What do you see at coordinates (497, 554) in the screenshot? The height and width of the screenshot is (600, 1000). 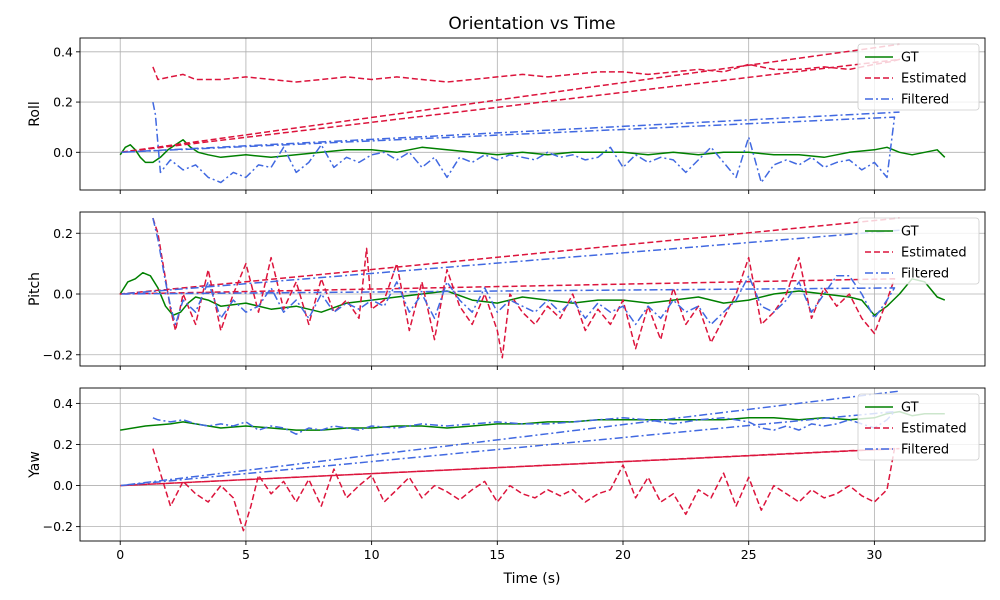 I see `x-tick-label: 15` at bounding box center [497, 554].